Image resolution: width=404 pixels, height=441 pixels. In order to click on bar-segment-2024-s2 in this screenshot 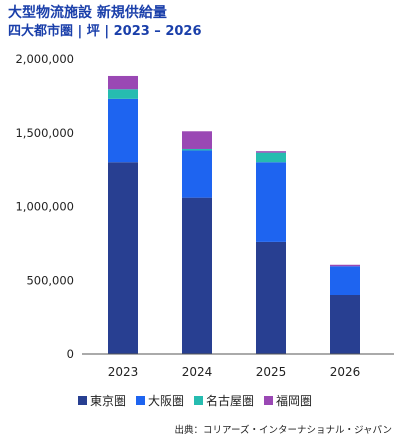, I will do `click(197, 149)`.